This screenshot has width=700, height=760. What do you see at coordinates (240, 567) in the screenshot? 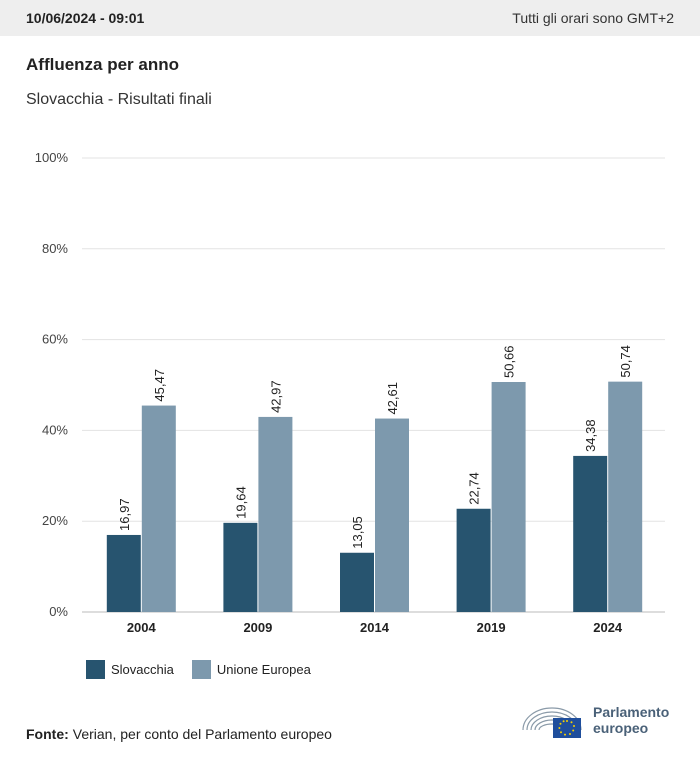
I see `bar-slovacchia-2009` at bounding box center [240, 567].